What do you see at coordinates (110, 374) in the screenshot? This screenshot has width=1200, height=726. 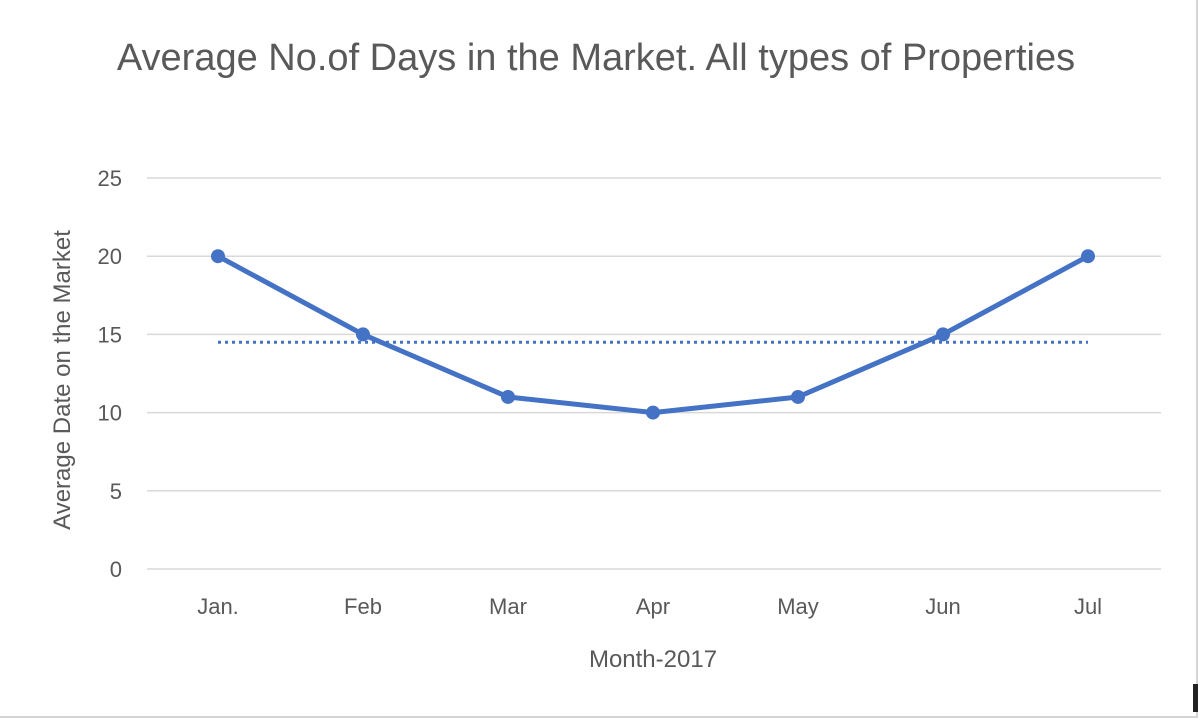 I see `y-tick-labels: 0 5 10 15 20 25` at bounding box center [110, 374].